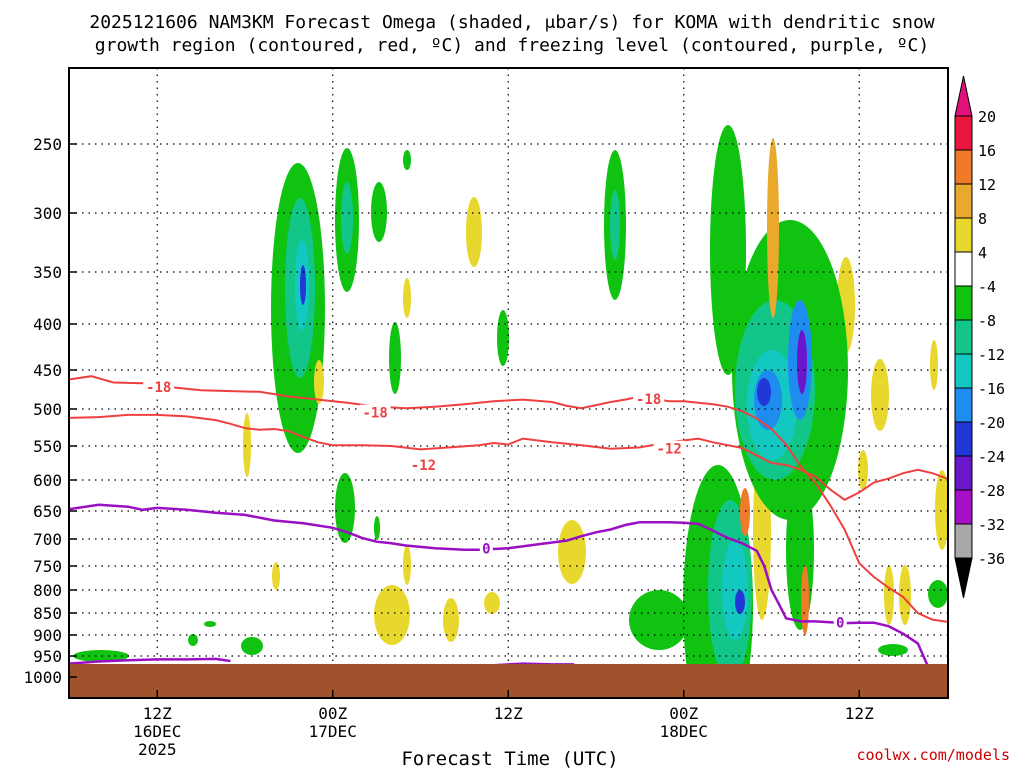  I want to click on y-tick-label: 300, so click(47, 213).